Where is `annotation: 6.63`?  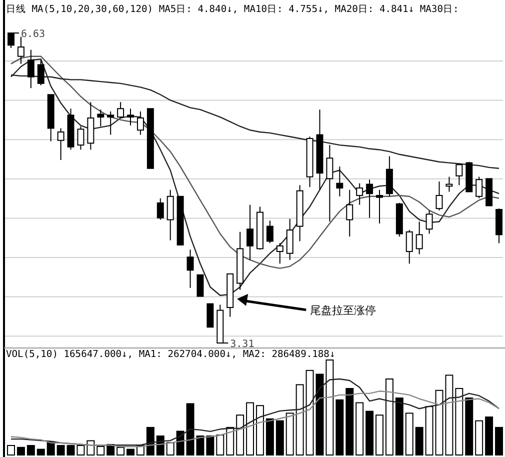
annotation: 6.63 is located at coordinates (33, 34).